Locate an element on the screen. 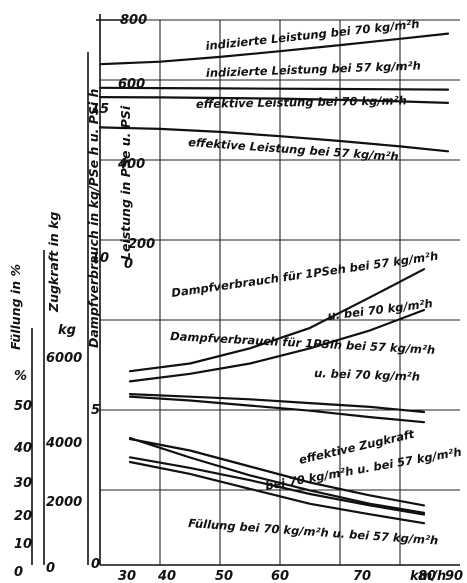 This screenshot has width=467, height=583. dampfverbrauch-tick-label-10: 10 is located at coordinates (100, 258).